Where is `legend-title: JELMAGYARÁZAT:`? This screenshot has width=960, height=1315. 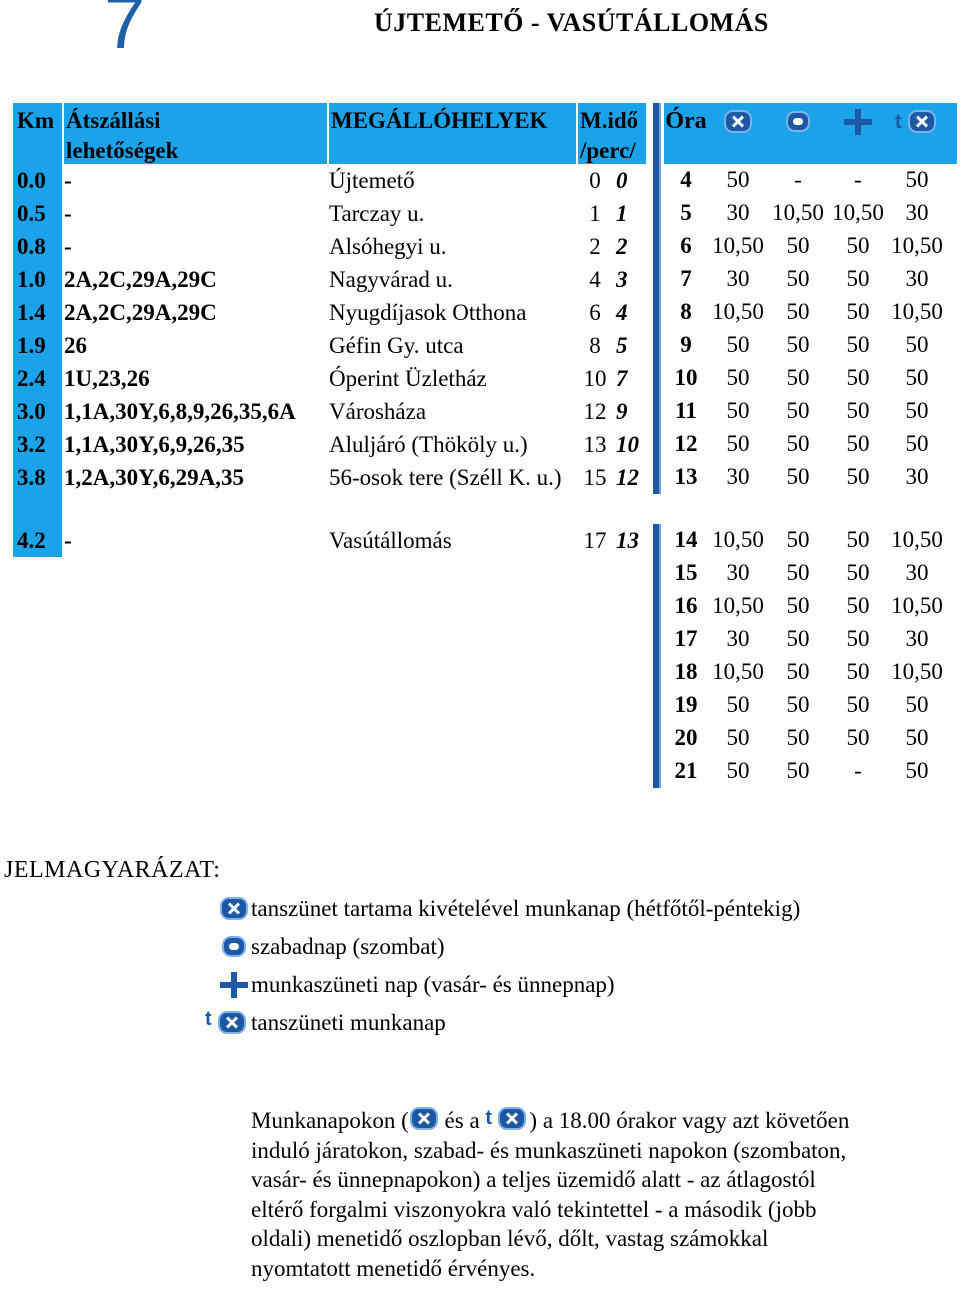
legend-title: JELMAGYARÁZAT: is located at coordinates (112, 870).